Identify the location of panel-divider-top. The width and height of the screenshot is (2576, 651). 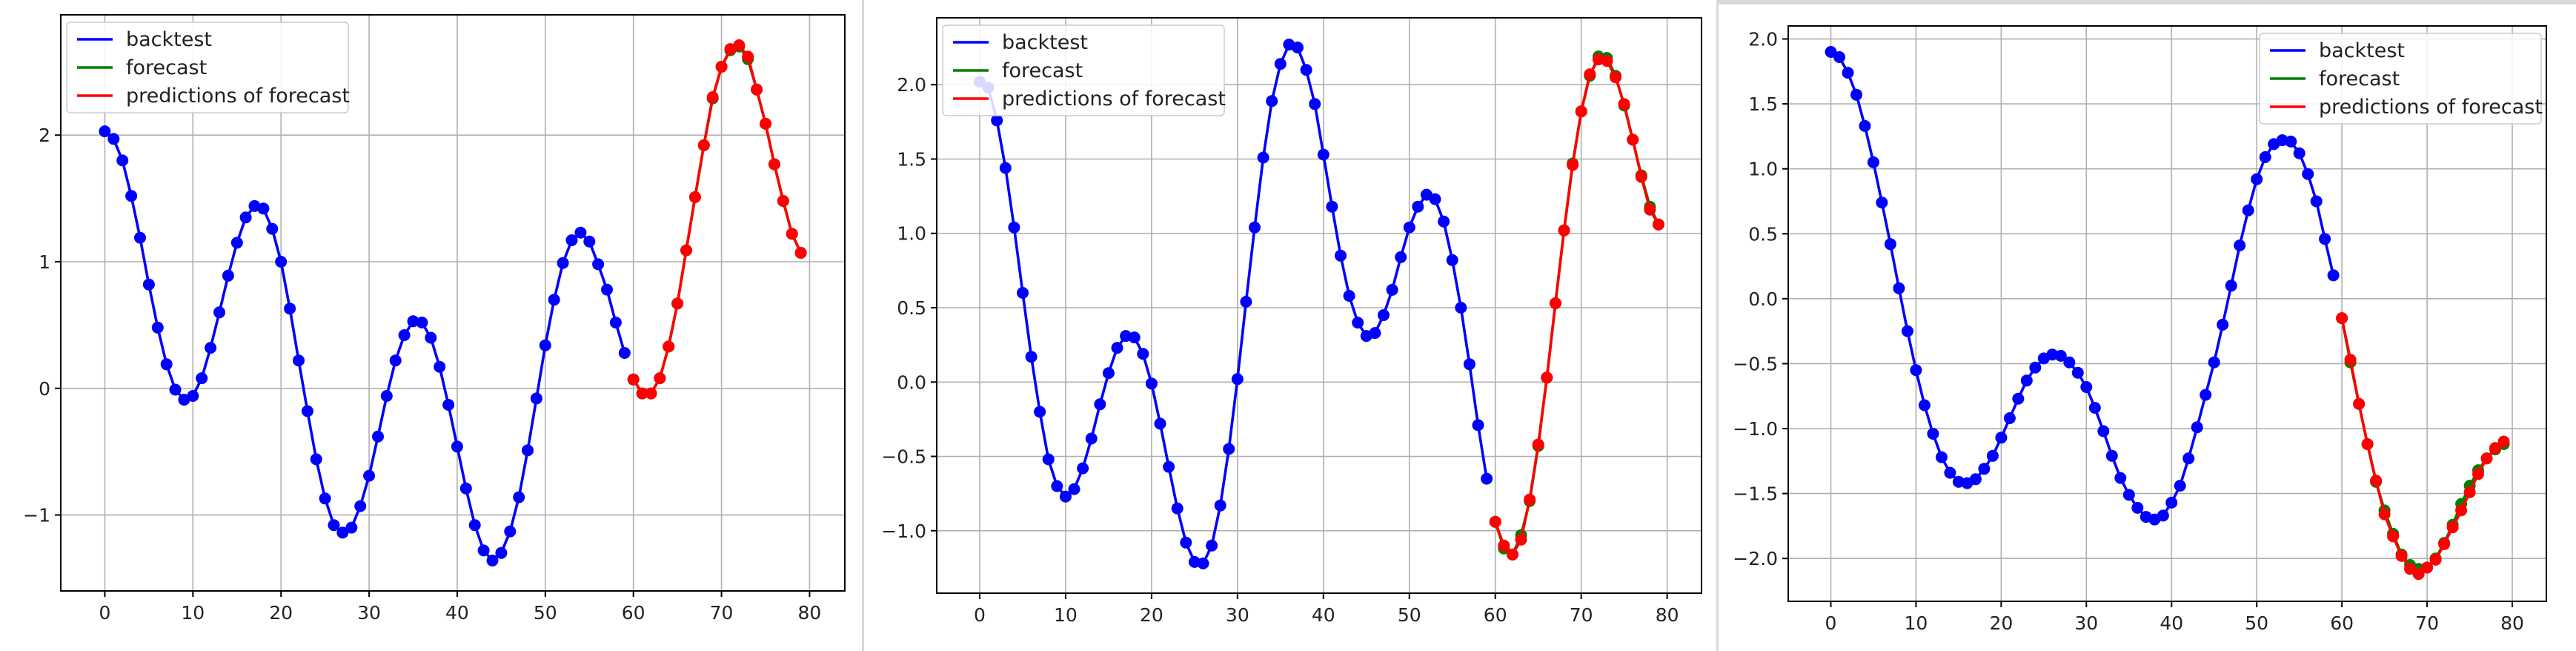
(2146, 2).